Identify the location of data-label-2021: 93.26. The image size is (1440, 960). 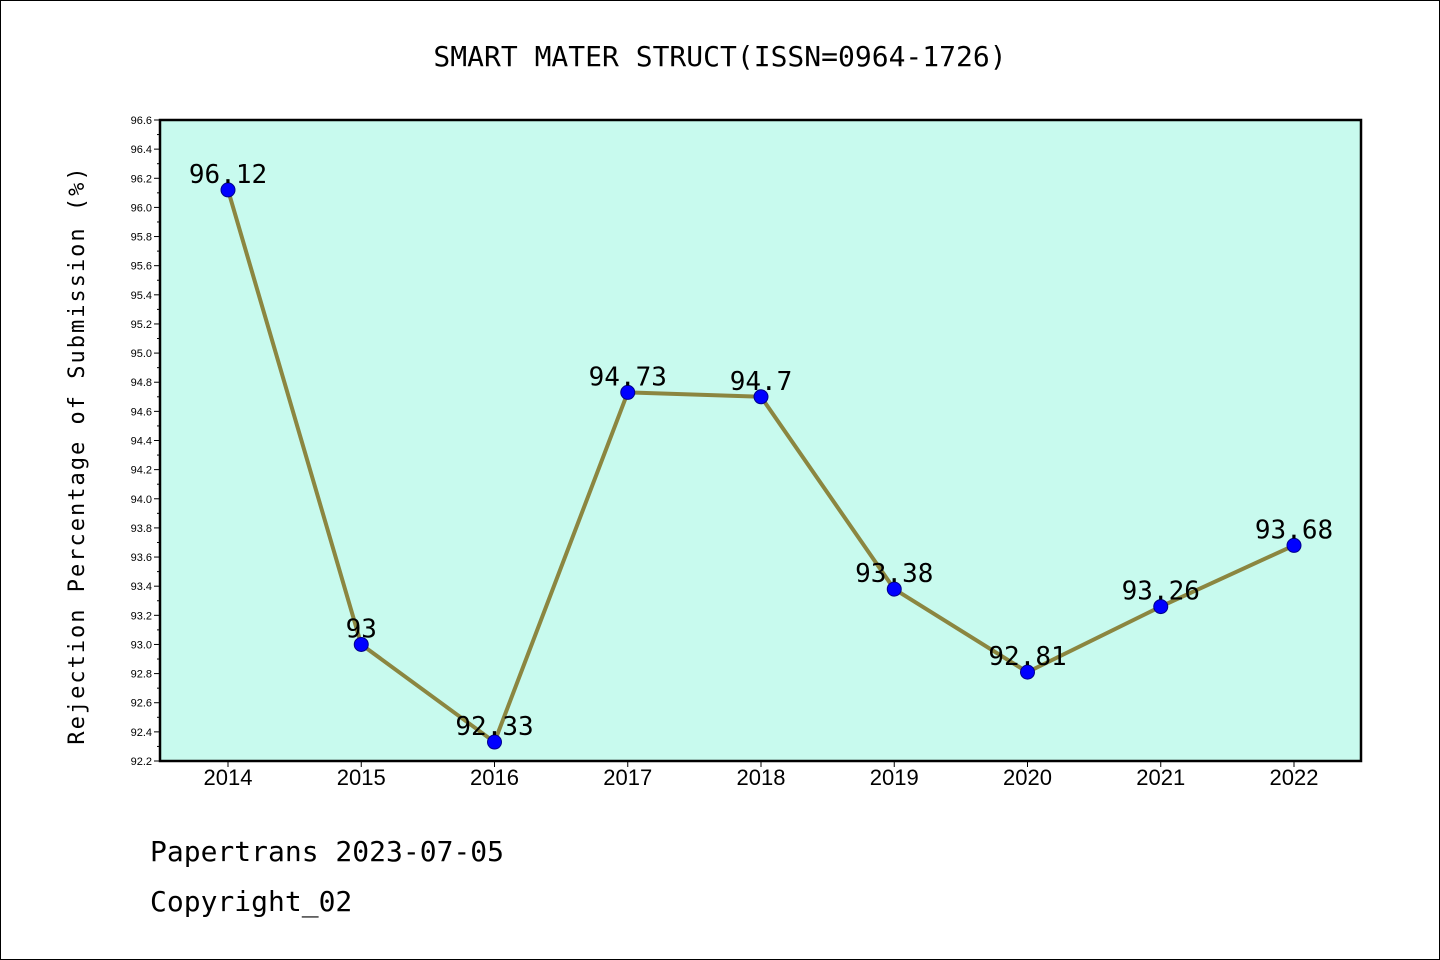
(1161, 592).